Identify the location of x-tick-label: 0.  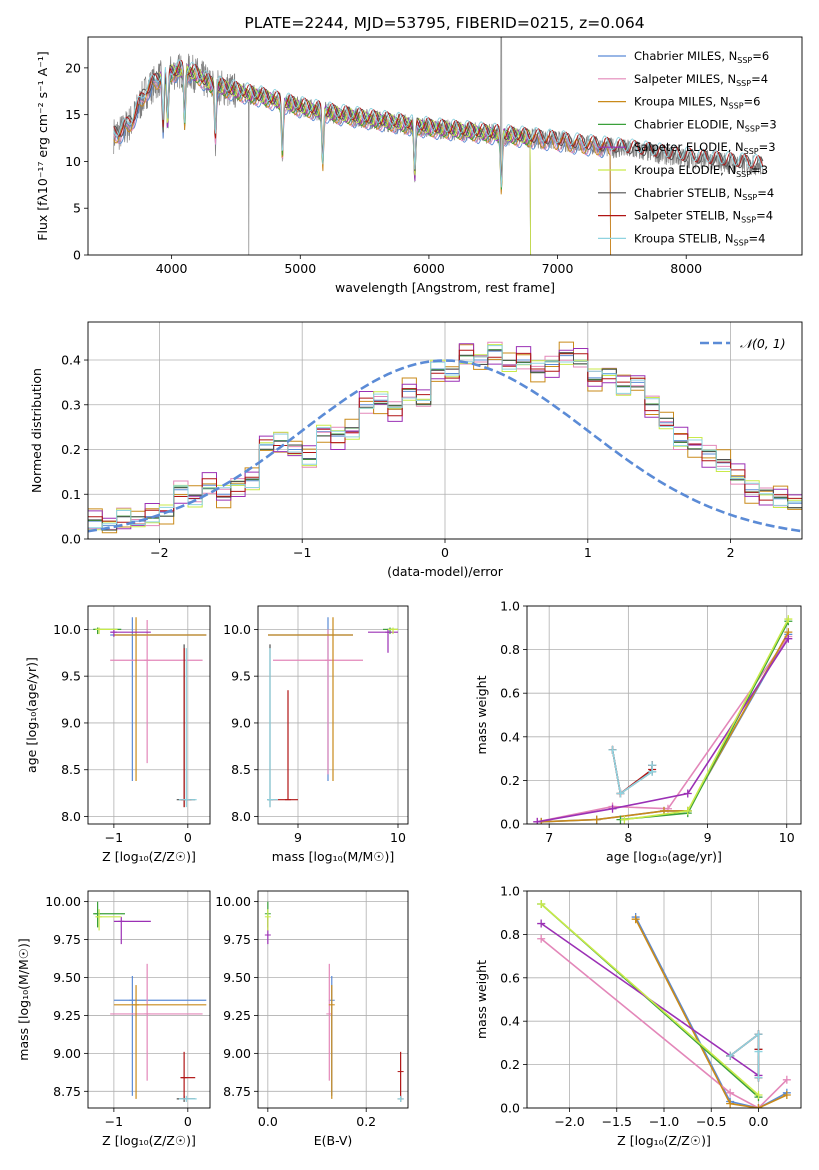
(188, 837).